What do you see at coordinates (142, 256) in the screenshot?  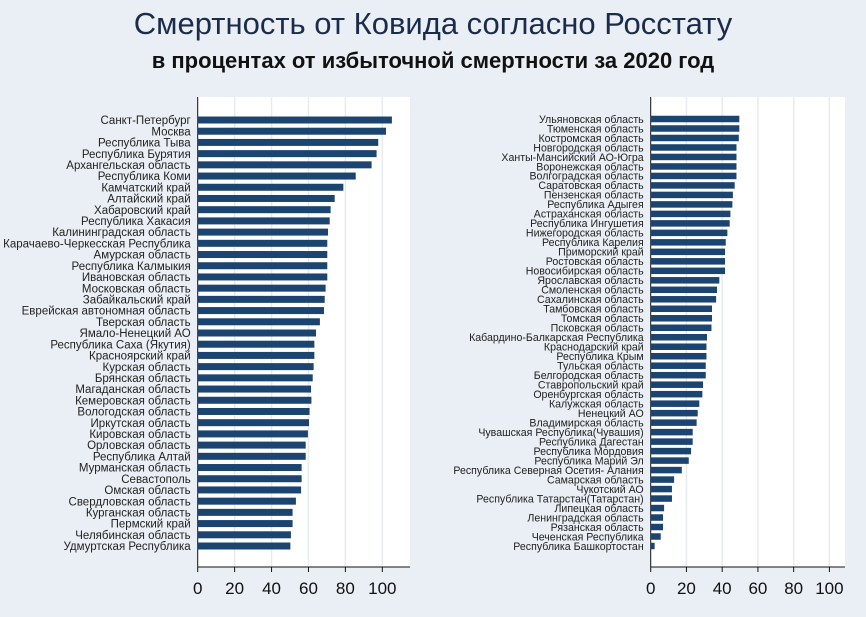 I see `category-label: Амурская область` at bounding box center [142, 256].